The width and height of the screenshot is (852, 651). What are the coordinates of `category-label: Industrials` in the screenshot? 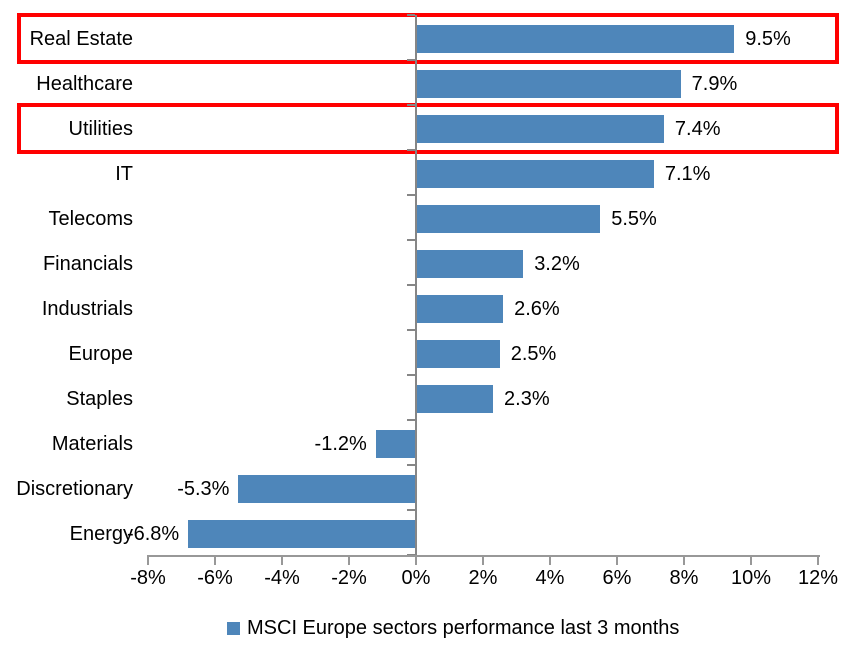 It's located at (87, 309).